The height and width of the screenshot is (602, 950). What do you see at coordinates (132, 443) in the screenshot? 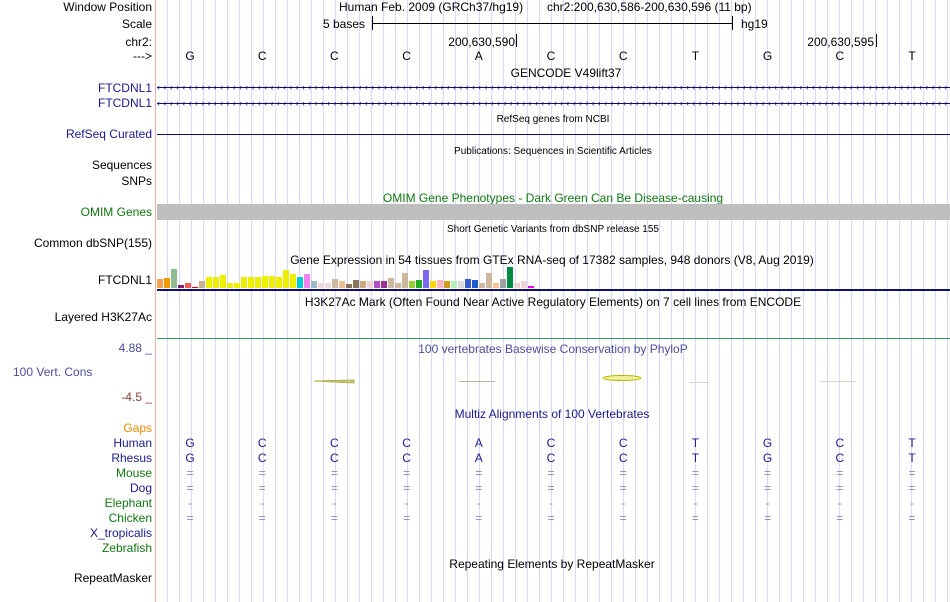
I see `species-label: Human` at bounding box center [132, 443].